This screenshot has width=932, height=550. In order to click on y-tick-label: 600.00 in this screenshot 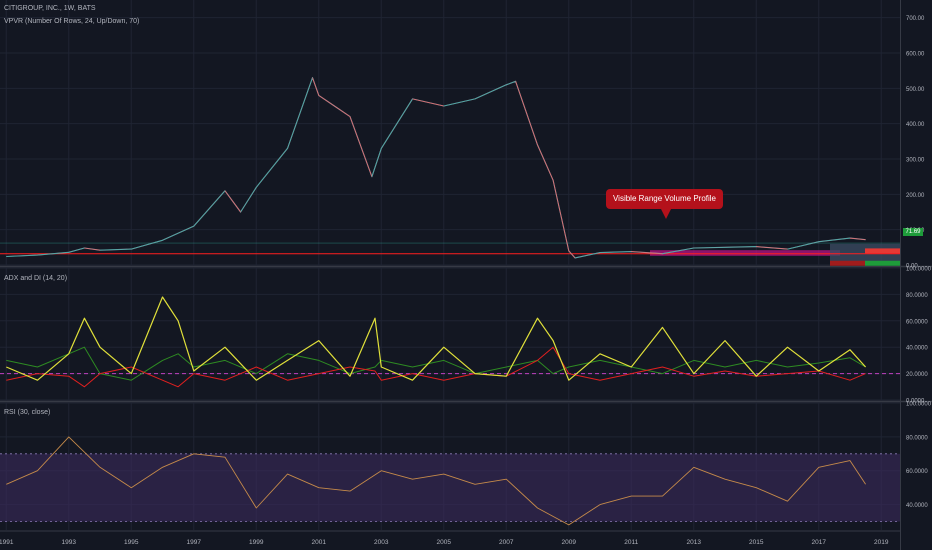, I will do `click(915, 55)`.